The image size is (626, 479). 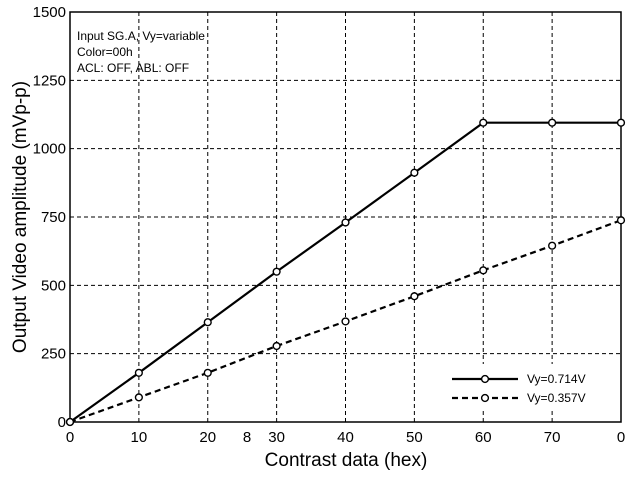 I want to click on x-axis-ticks: 0 10 20 30 40 50 60 70 0, so click(x=345, y=437).